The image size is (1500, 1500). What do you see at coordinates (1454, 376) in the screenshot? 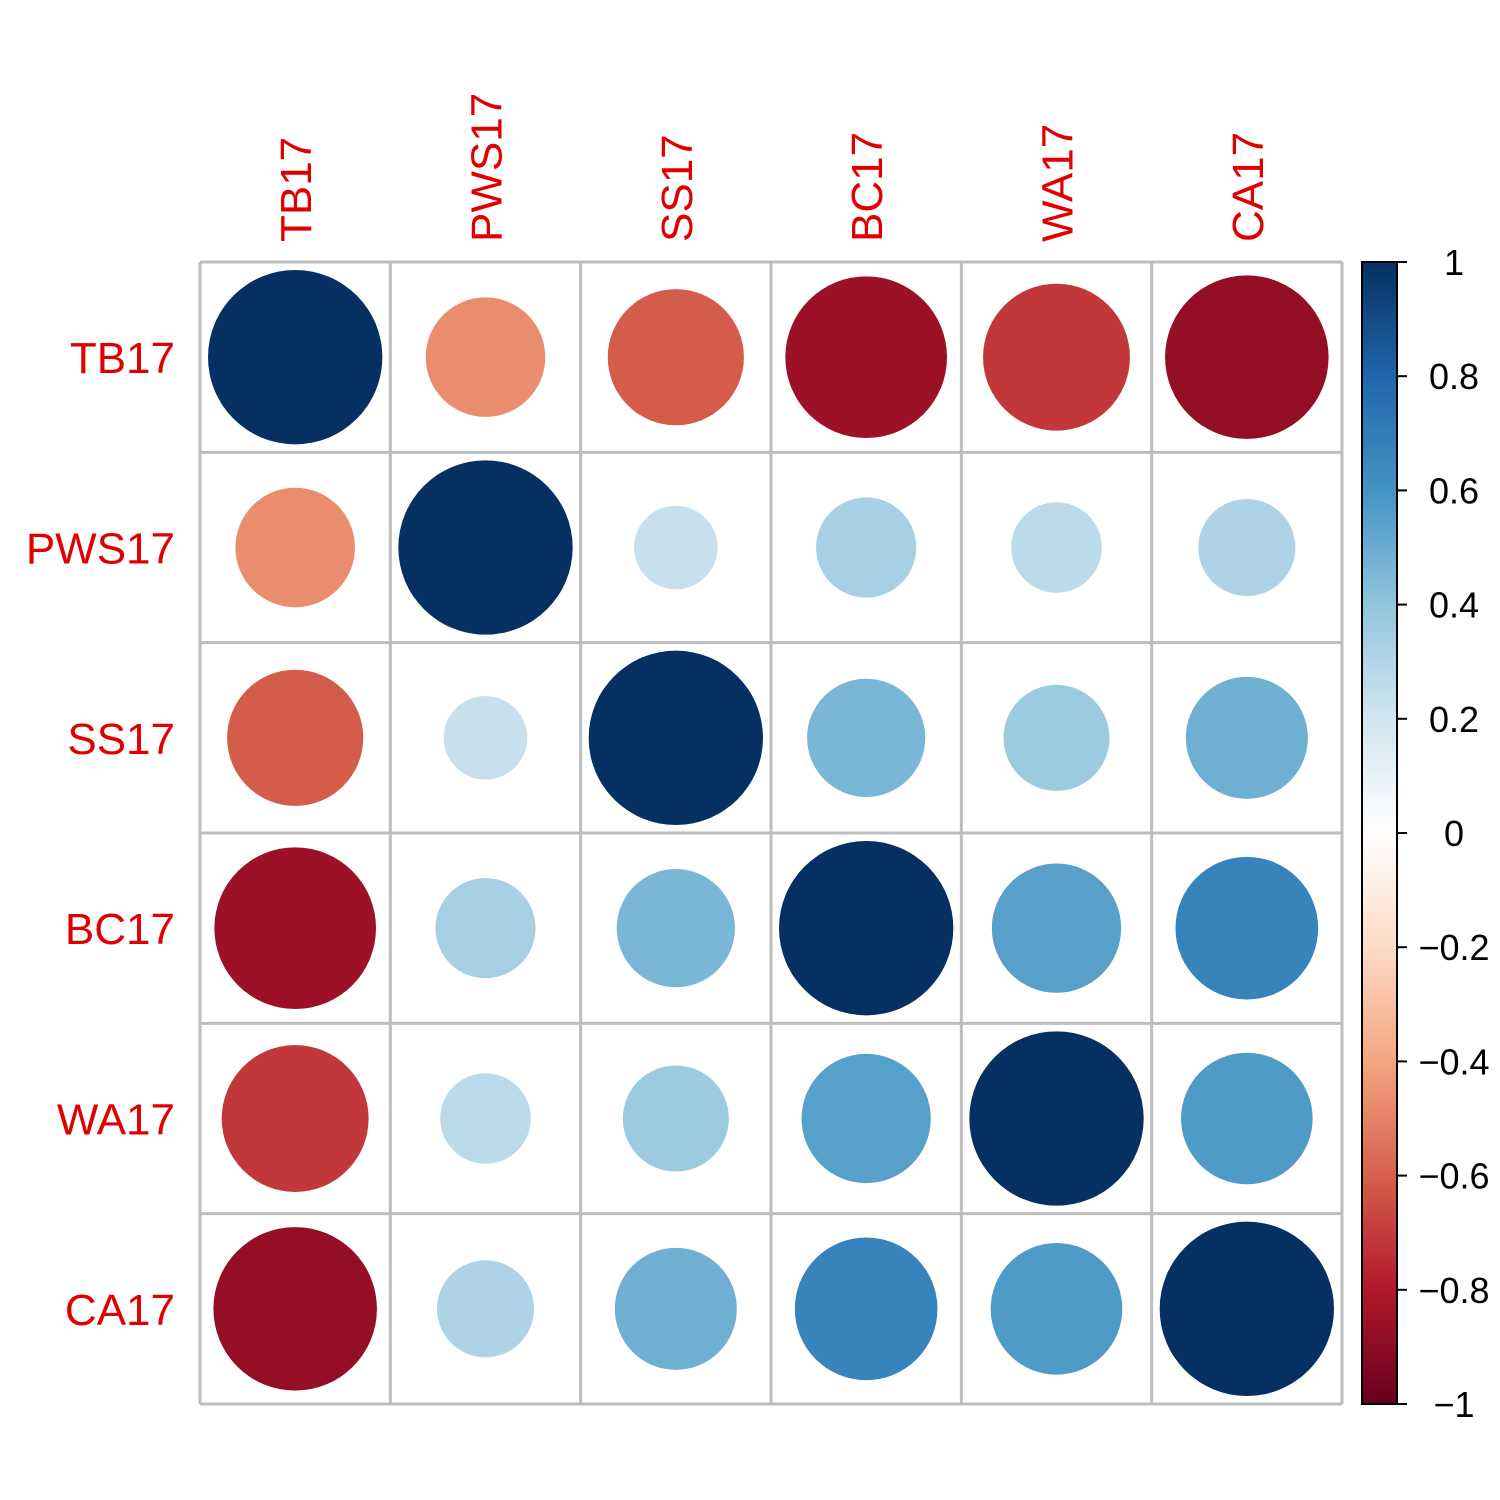
I see `colorbar-tick-label: 0.8` at bounding box center [1454, 376].